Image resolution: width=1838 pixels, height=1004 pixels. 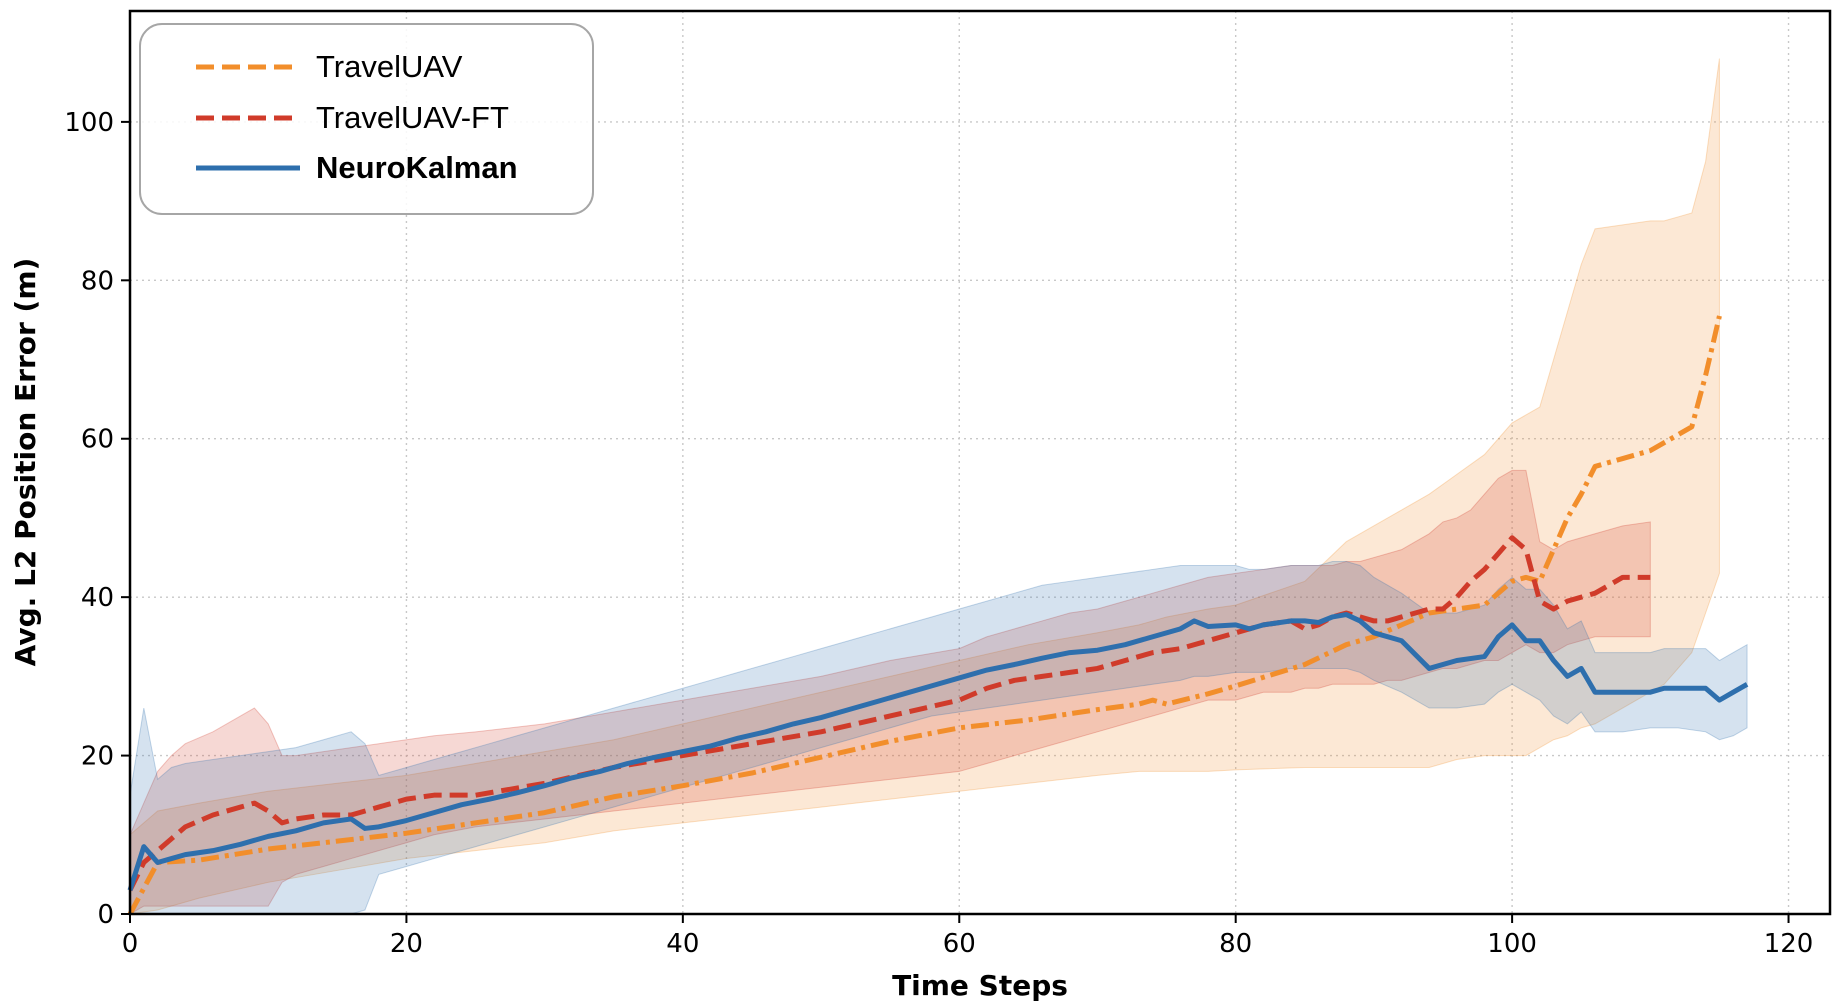 What do you see at coordinates (130, 944) in the screenshot?
I see `x-tick-label: 0` at bounding box center [130, 944].